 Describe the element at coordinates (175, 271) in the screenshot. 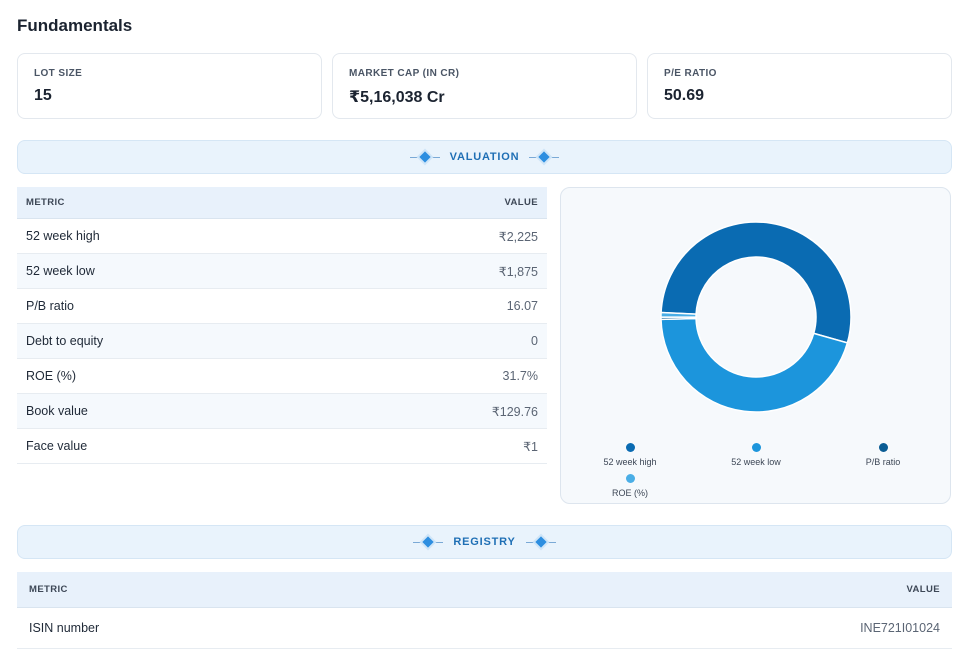

I see `metric-cell: 52 week low` at that location.